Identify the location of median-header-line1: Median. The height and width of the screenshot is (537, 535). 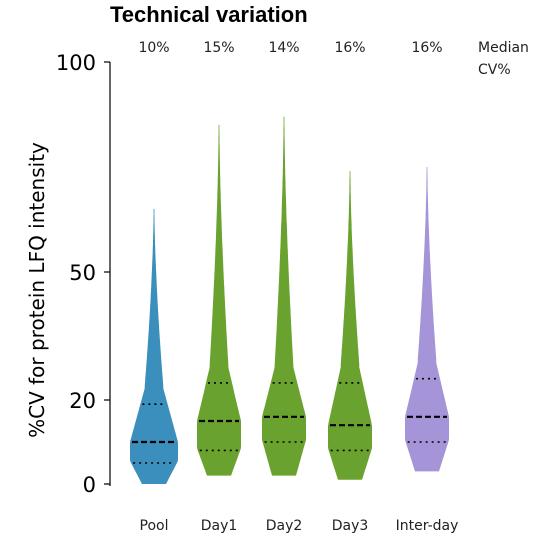
(503, 48).